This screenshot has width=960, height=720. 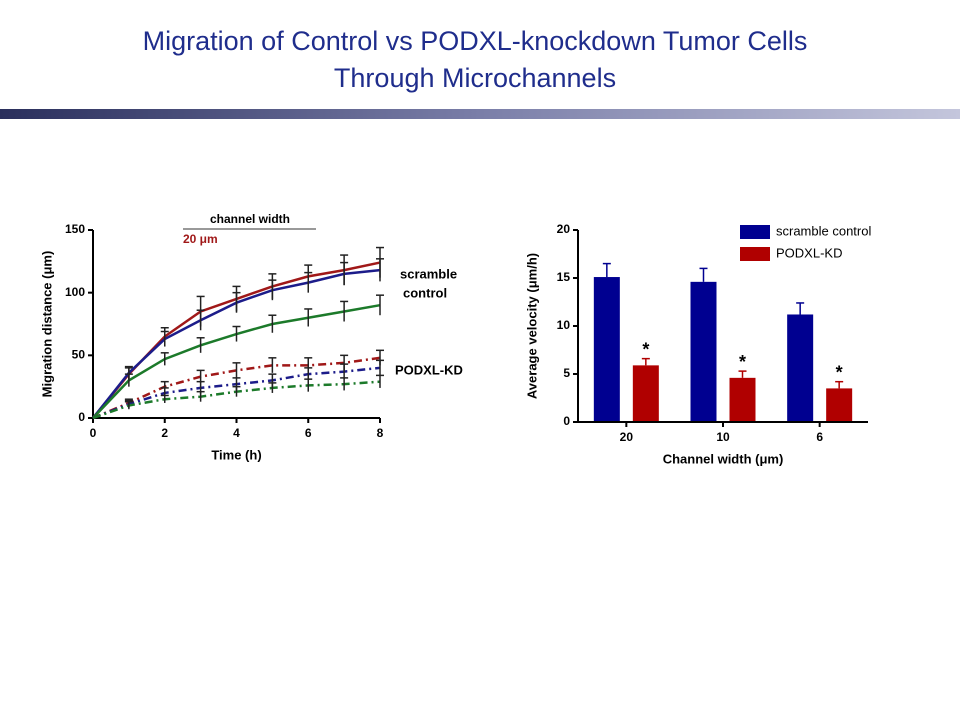 I want to click on legend-label: PODXL-KD, so click(x=809, y=252).